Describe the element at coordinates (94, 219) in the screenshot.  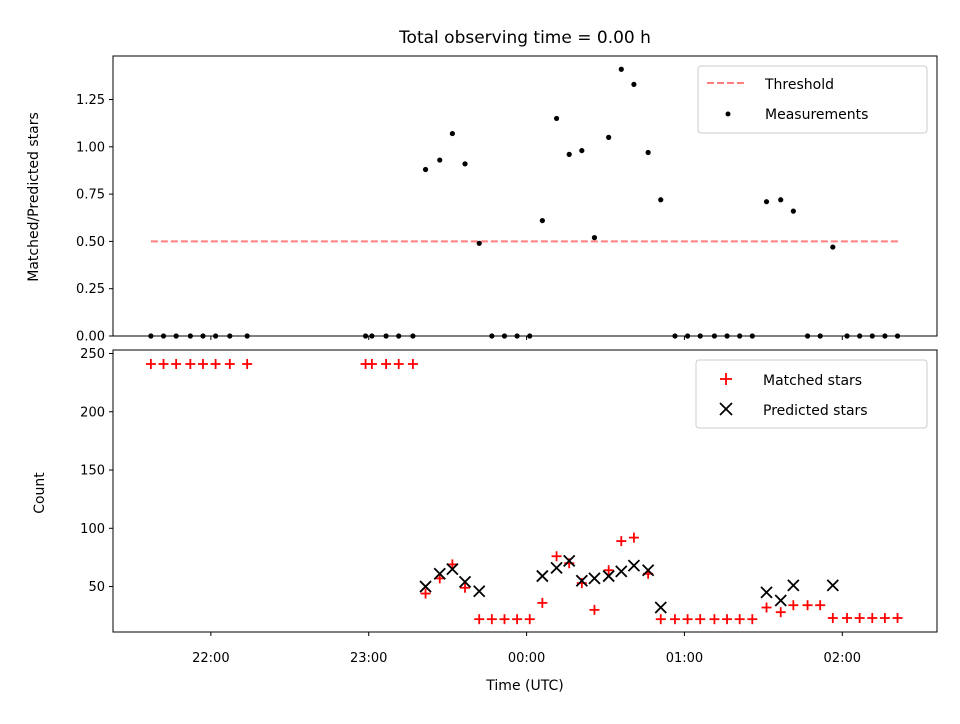
I see `top-y-ticks: 0.00 0.25 0.50 0.75 1.00 1.25` at that location.